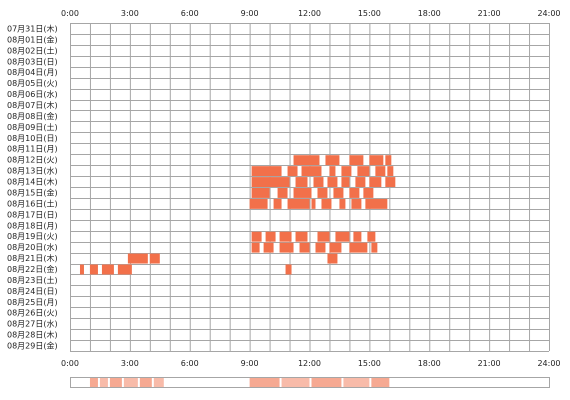  What do you see at coordinates (32, 247) in the screenshot?
I see `day-label: 08月20日(水)` at bounding box center [32, 247].